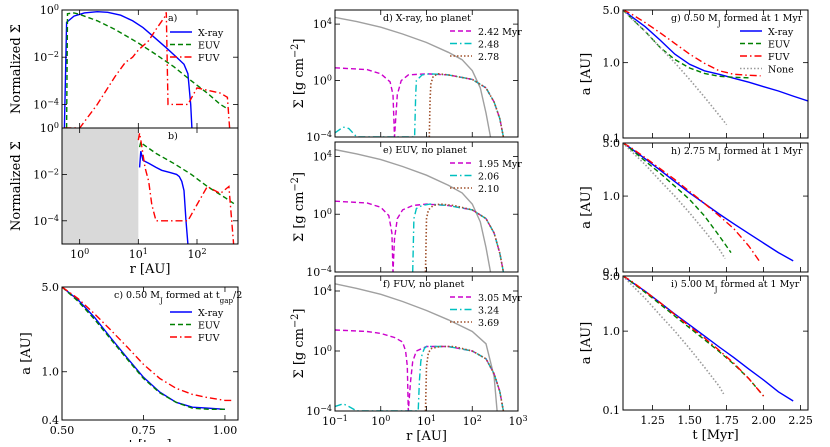 Image resolution: width=830 pixels, height=447 pixels. I want to click on panel-label-h: h) 2.75 MJ formed at 1 Myr, so click(737, 153).